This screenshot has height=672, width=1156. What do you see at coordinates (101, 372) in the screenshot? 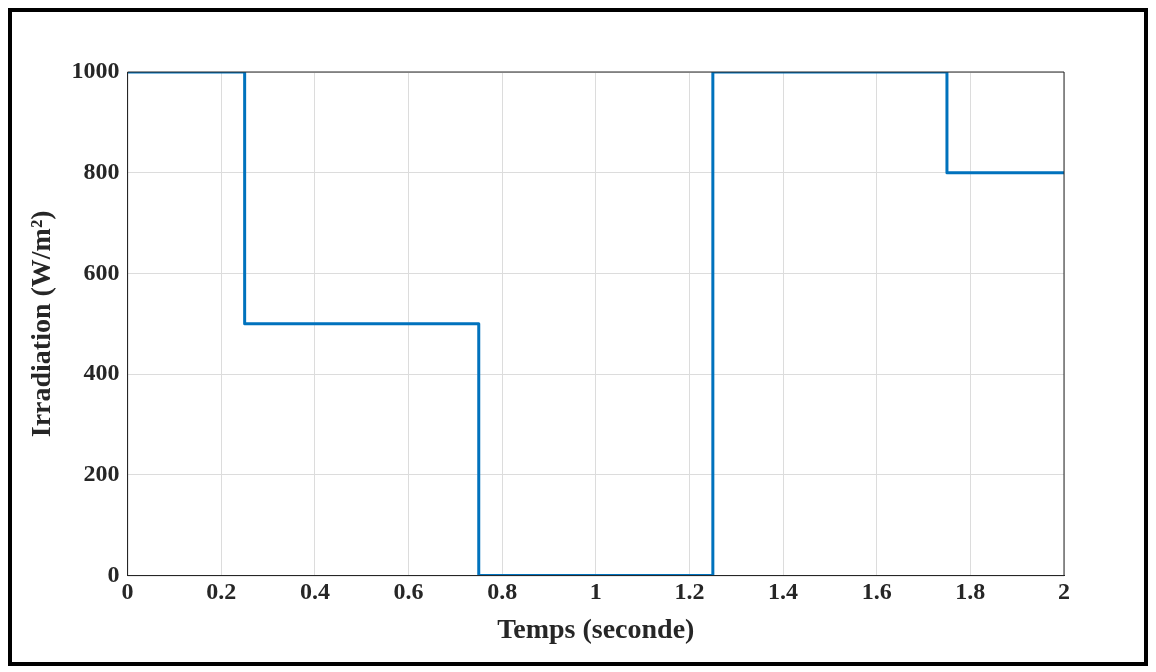
I see `y-tick-label: 400` at bounding box center [101, 372].